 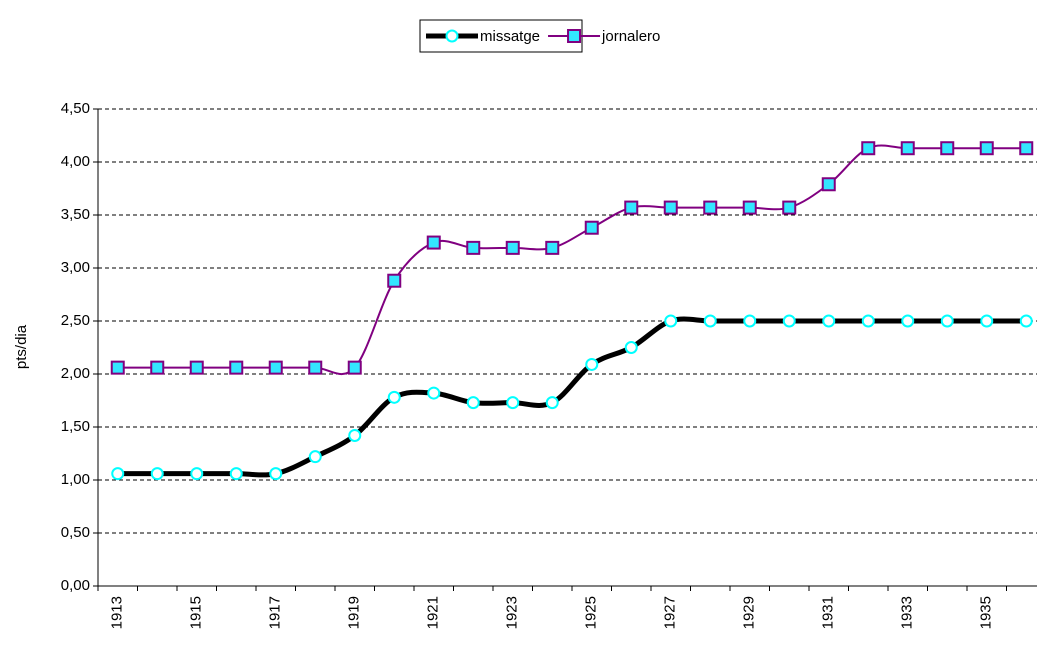 I want to click on y-tick-label: 4,00, so click(x=75, y=161).